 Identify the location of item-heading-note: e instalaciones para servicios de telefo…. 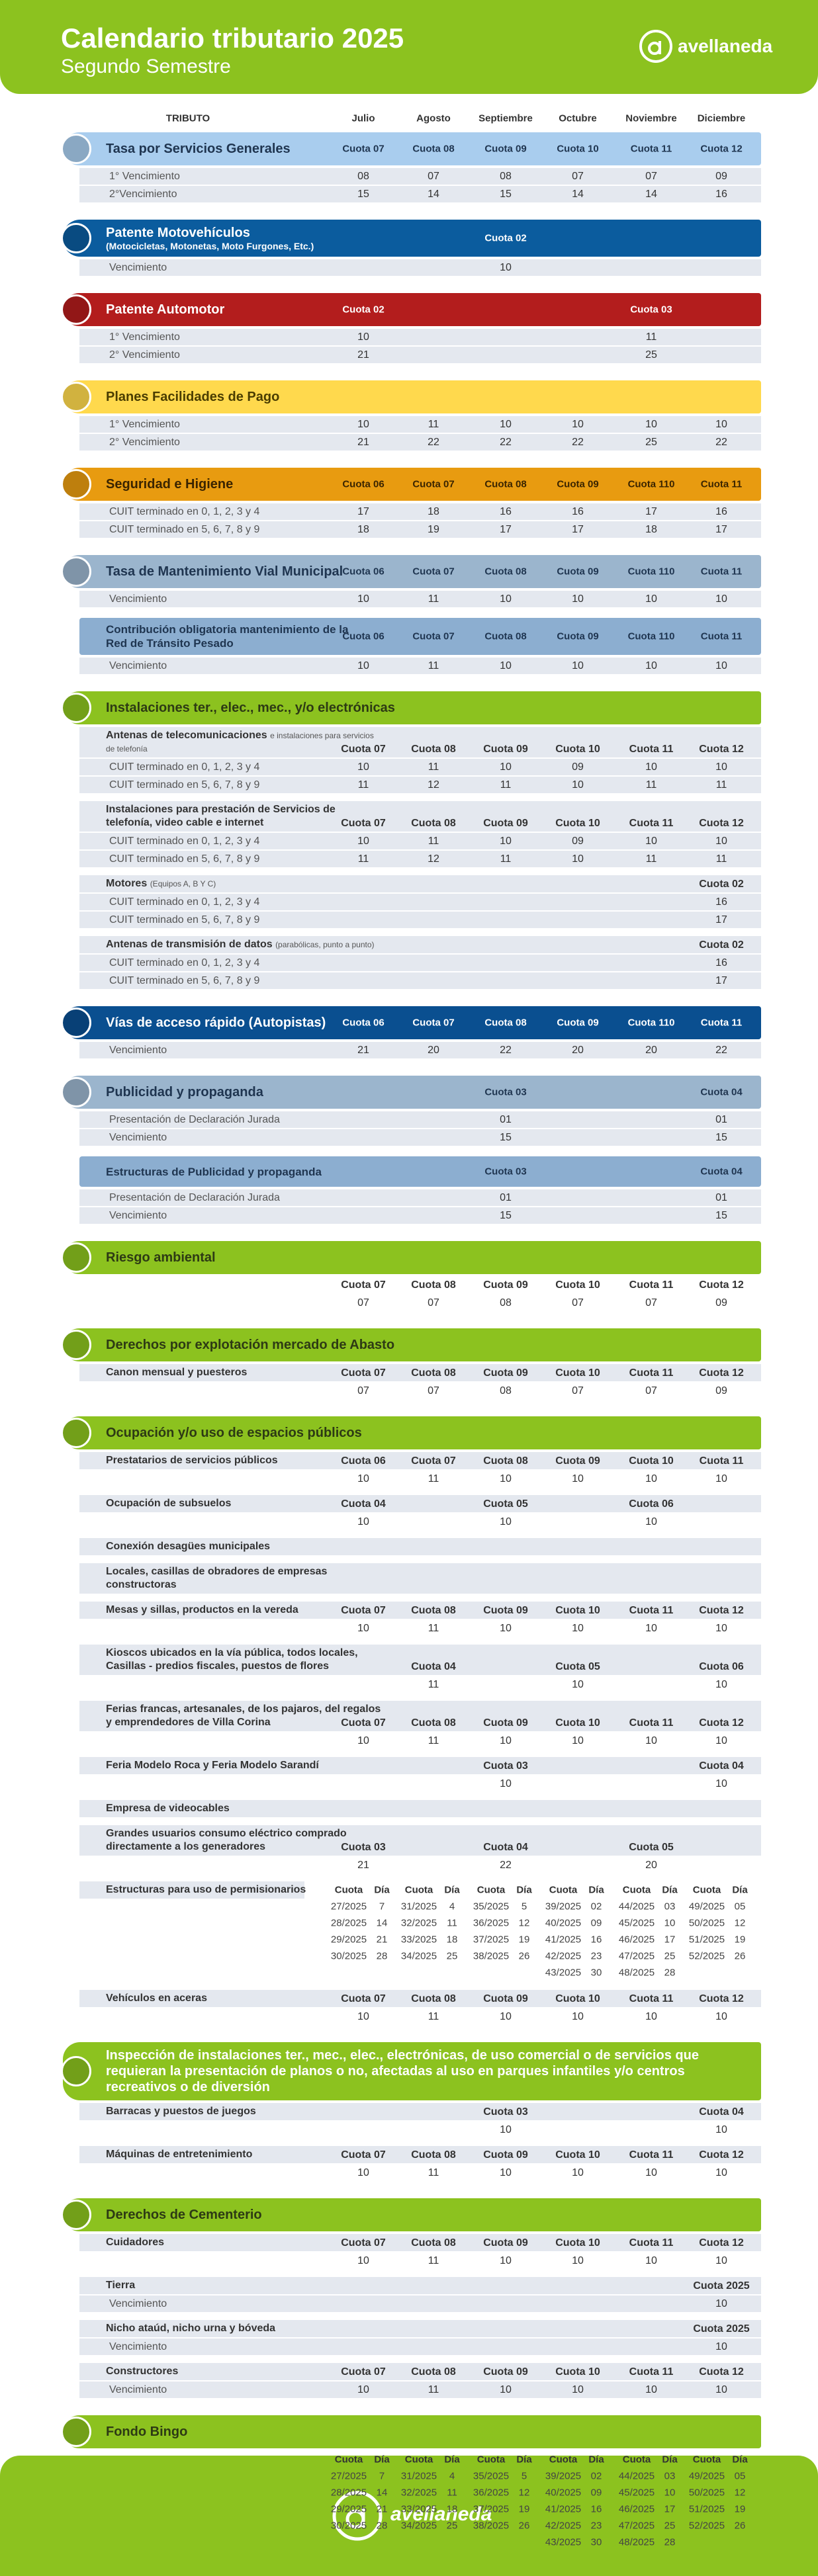
(240, 742).